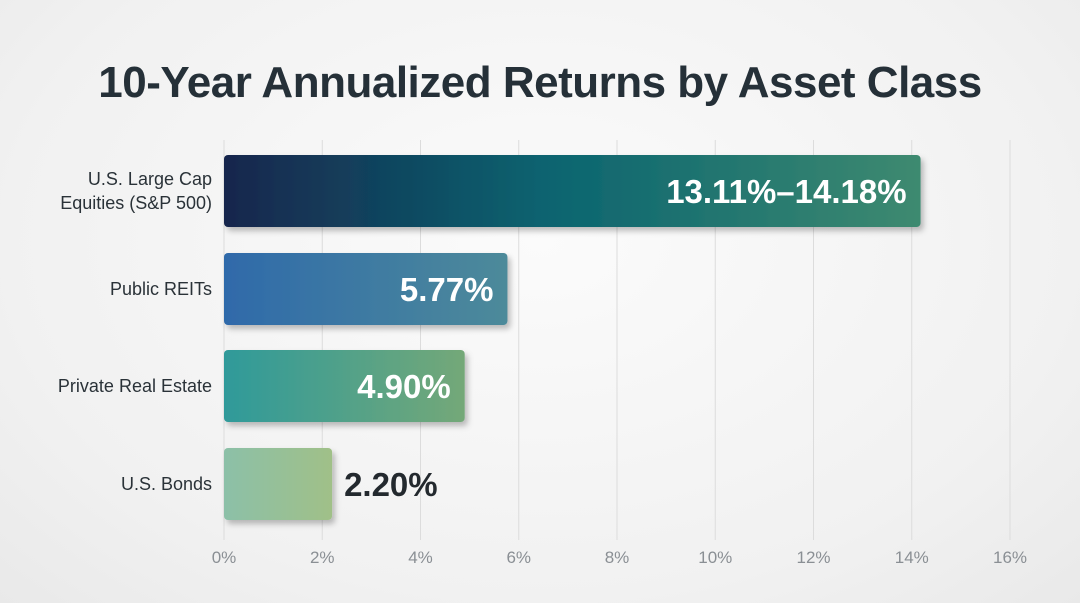  I want to click on category-label: U.S. Bonds, so click(166, 484).